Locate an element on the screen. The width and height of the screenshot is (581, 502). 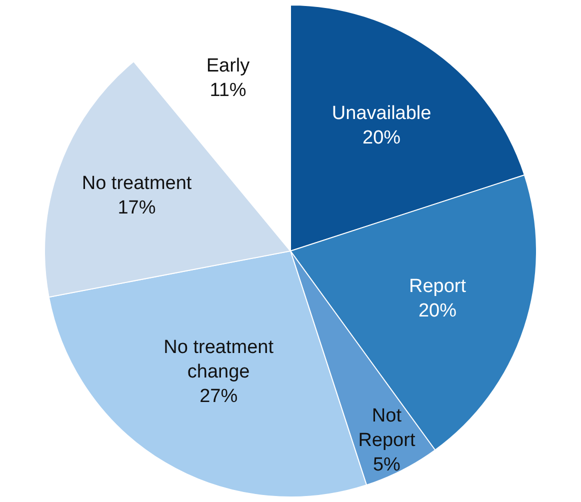
slice-label: Report is located at coordinates (437, 287).